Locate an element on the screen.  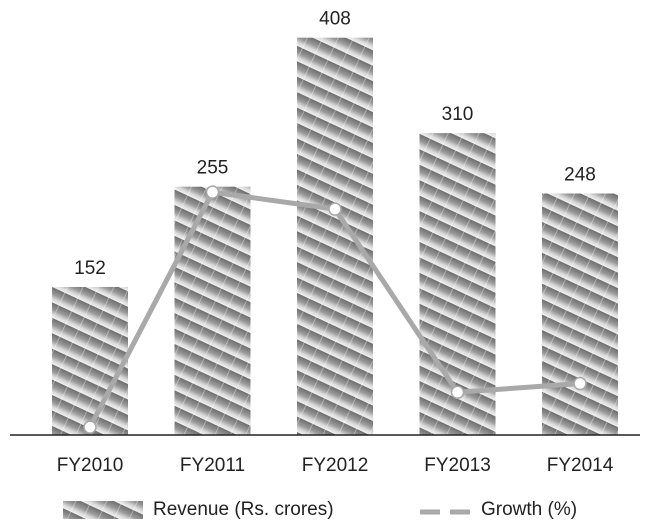
data-label: 255 is located at coordinates (213, 168).